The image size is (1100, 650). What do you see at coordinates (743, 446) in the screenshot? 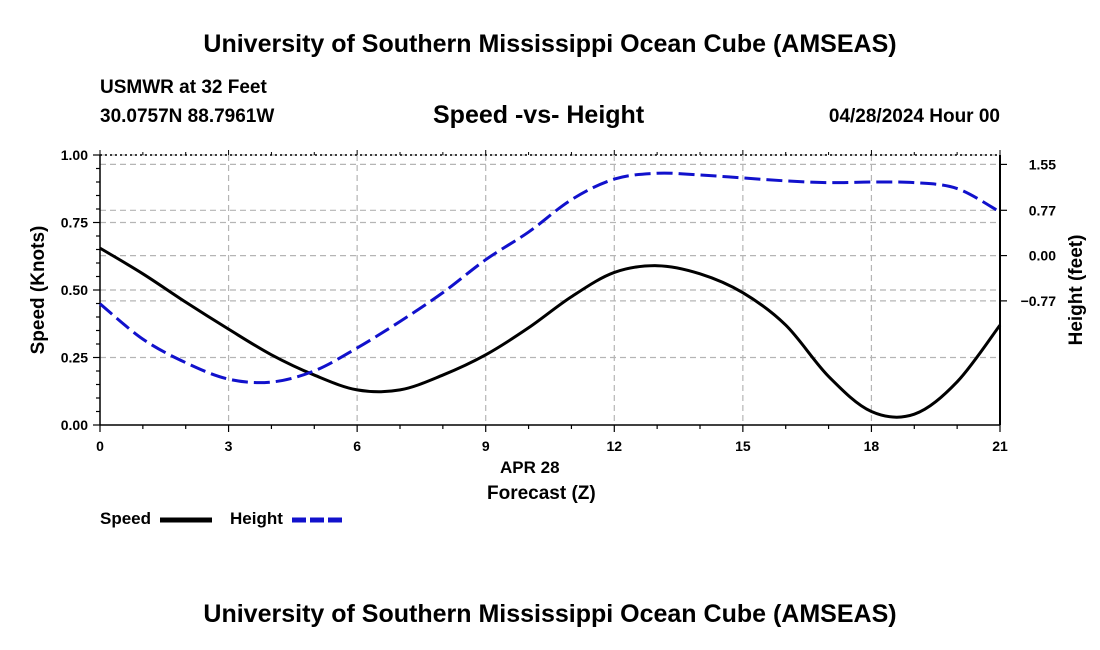
I see `x-tick-label: 15` at bounding box center [743, 446].